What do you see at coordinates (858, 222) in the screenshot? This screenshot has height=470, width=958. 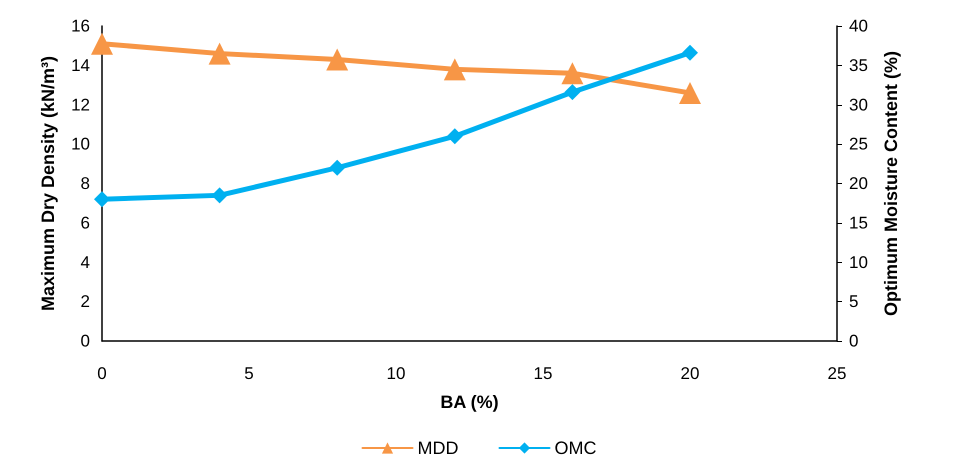 I see `y2-tick-label: 15` at bounding box center [858, 222].